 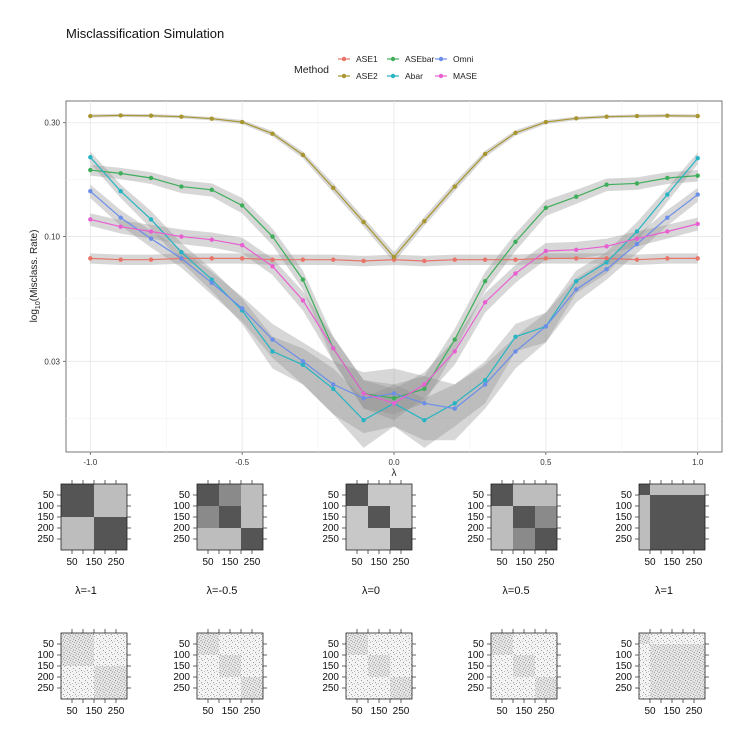 What do you see at coordinates (414, 76) in the screenshot?
I see `legend-label-abar: Abar` at bounding box center [414, 76].